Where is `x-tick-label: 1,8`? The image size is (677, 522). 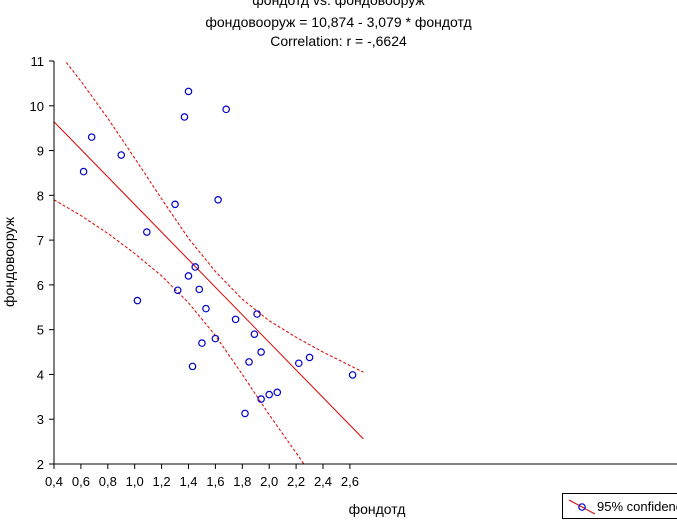 x-tick-label: 1,8 is located at coordinates (242, 481).